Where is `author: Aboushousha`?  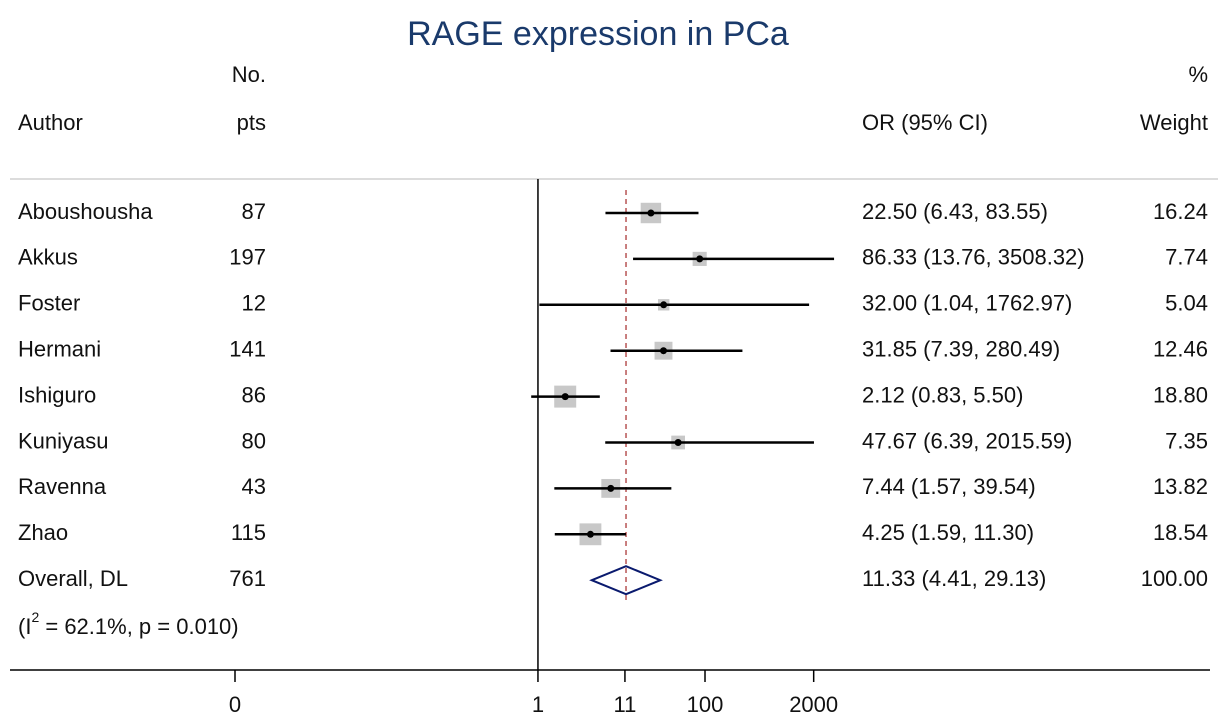 author: Aboushousha is located at coordinates (85, 211).